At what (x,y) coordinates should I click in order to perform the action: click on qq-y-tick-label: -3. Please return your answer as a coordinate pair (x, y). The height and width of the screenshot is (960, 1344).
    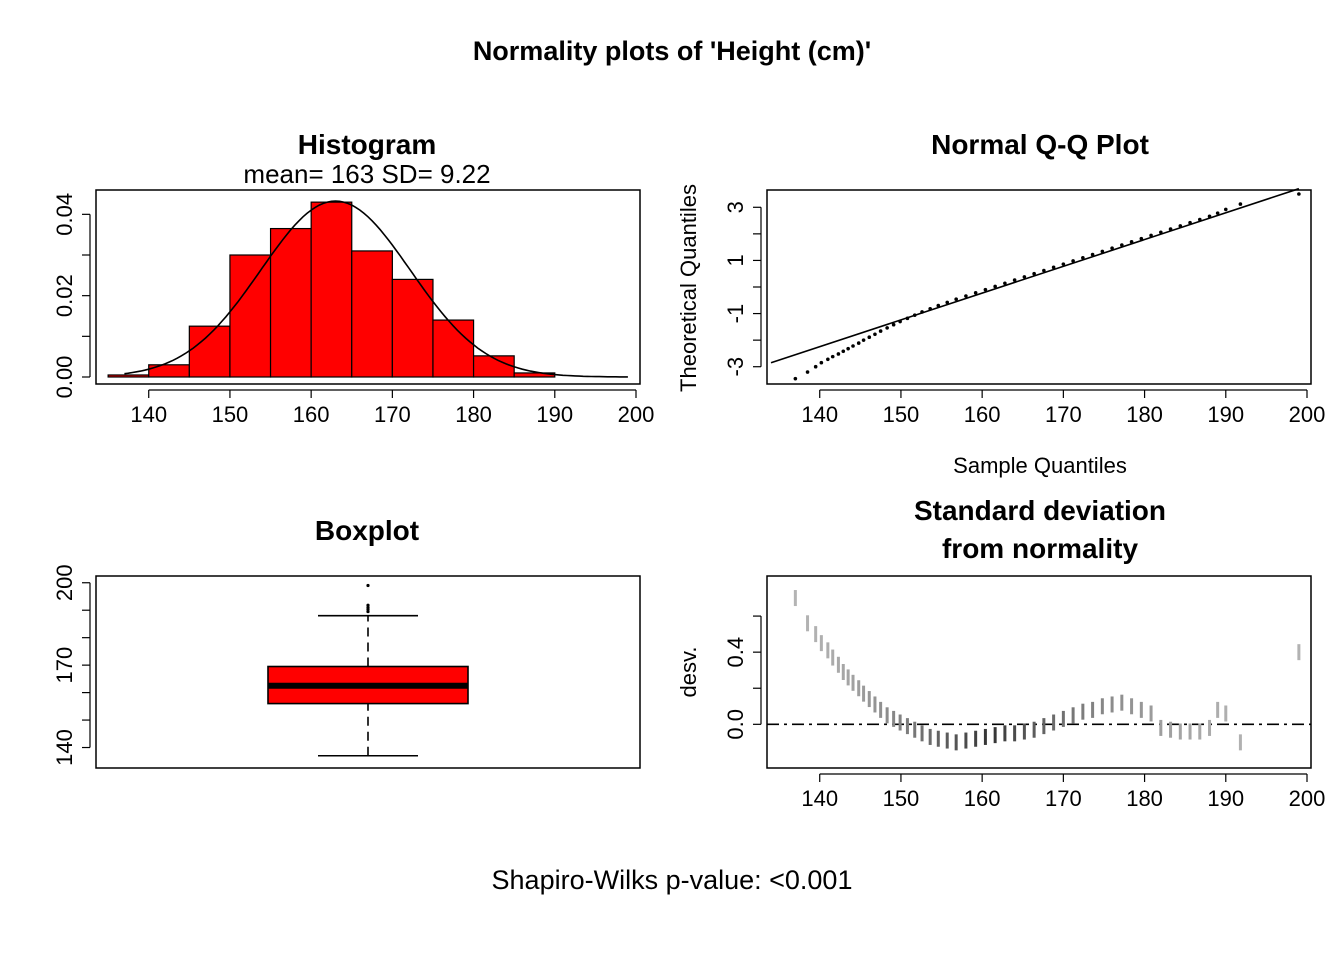
    Looking at the image, I should click on (735, 367).